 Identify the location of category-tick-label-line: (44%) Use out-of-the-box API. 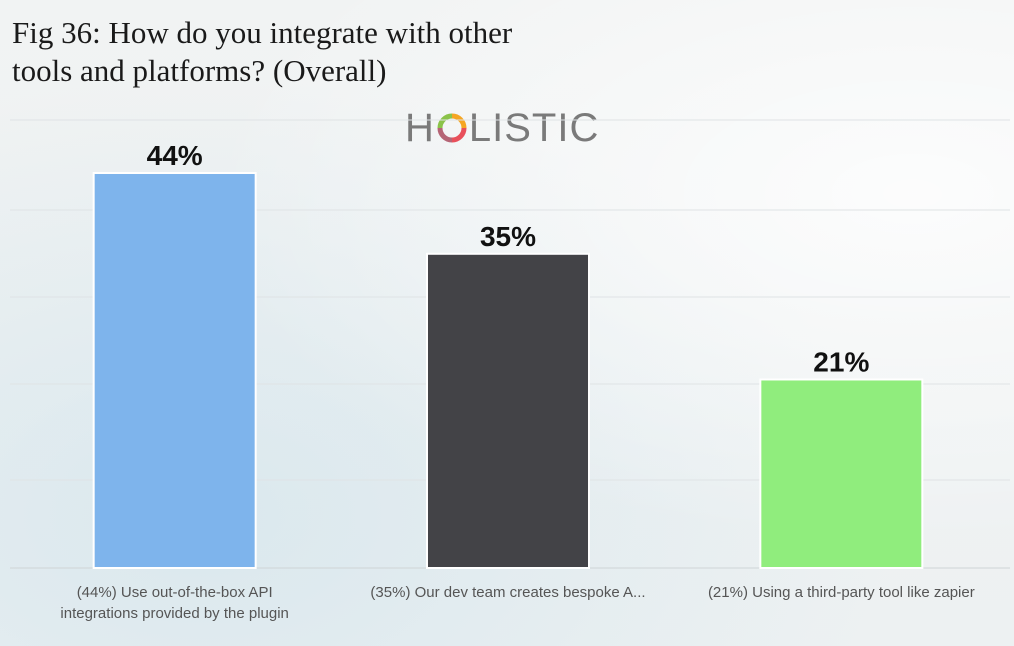
(175, 592).